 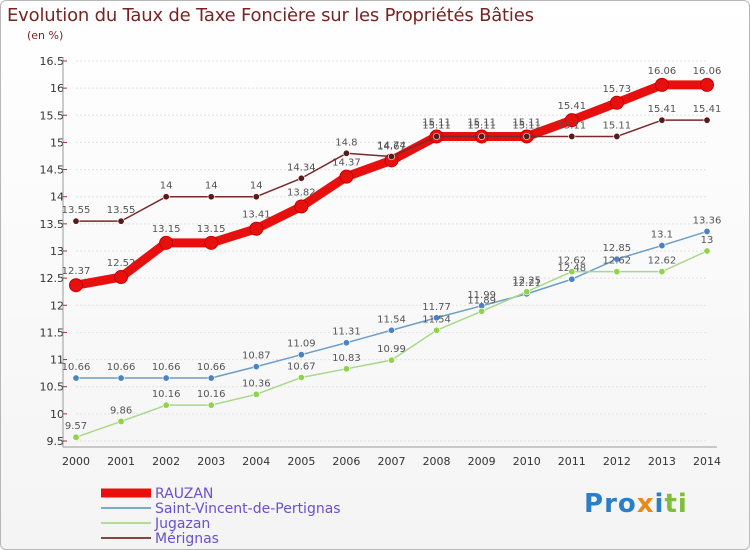 What do you see at coordinates (481, 295) in the screenshot?
I see `data-label: 11.99` at bounding box center [481, 295].